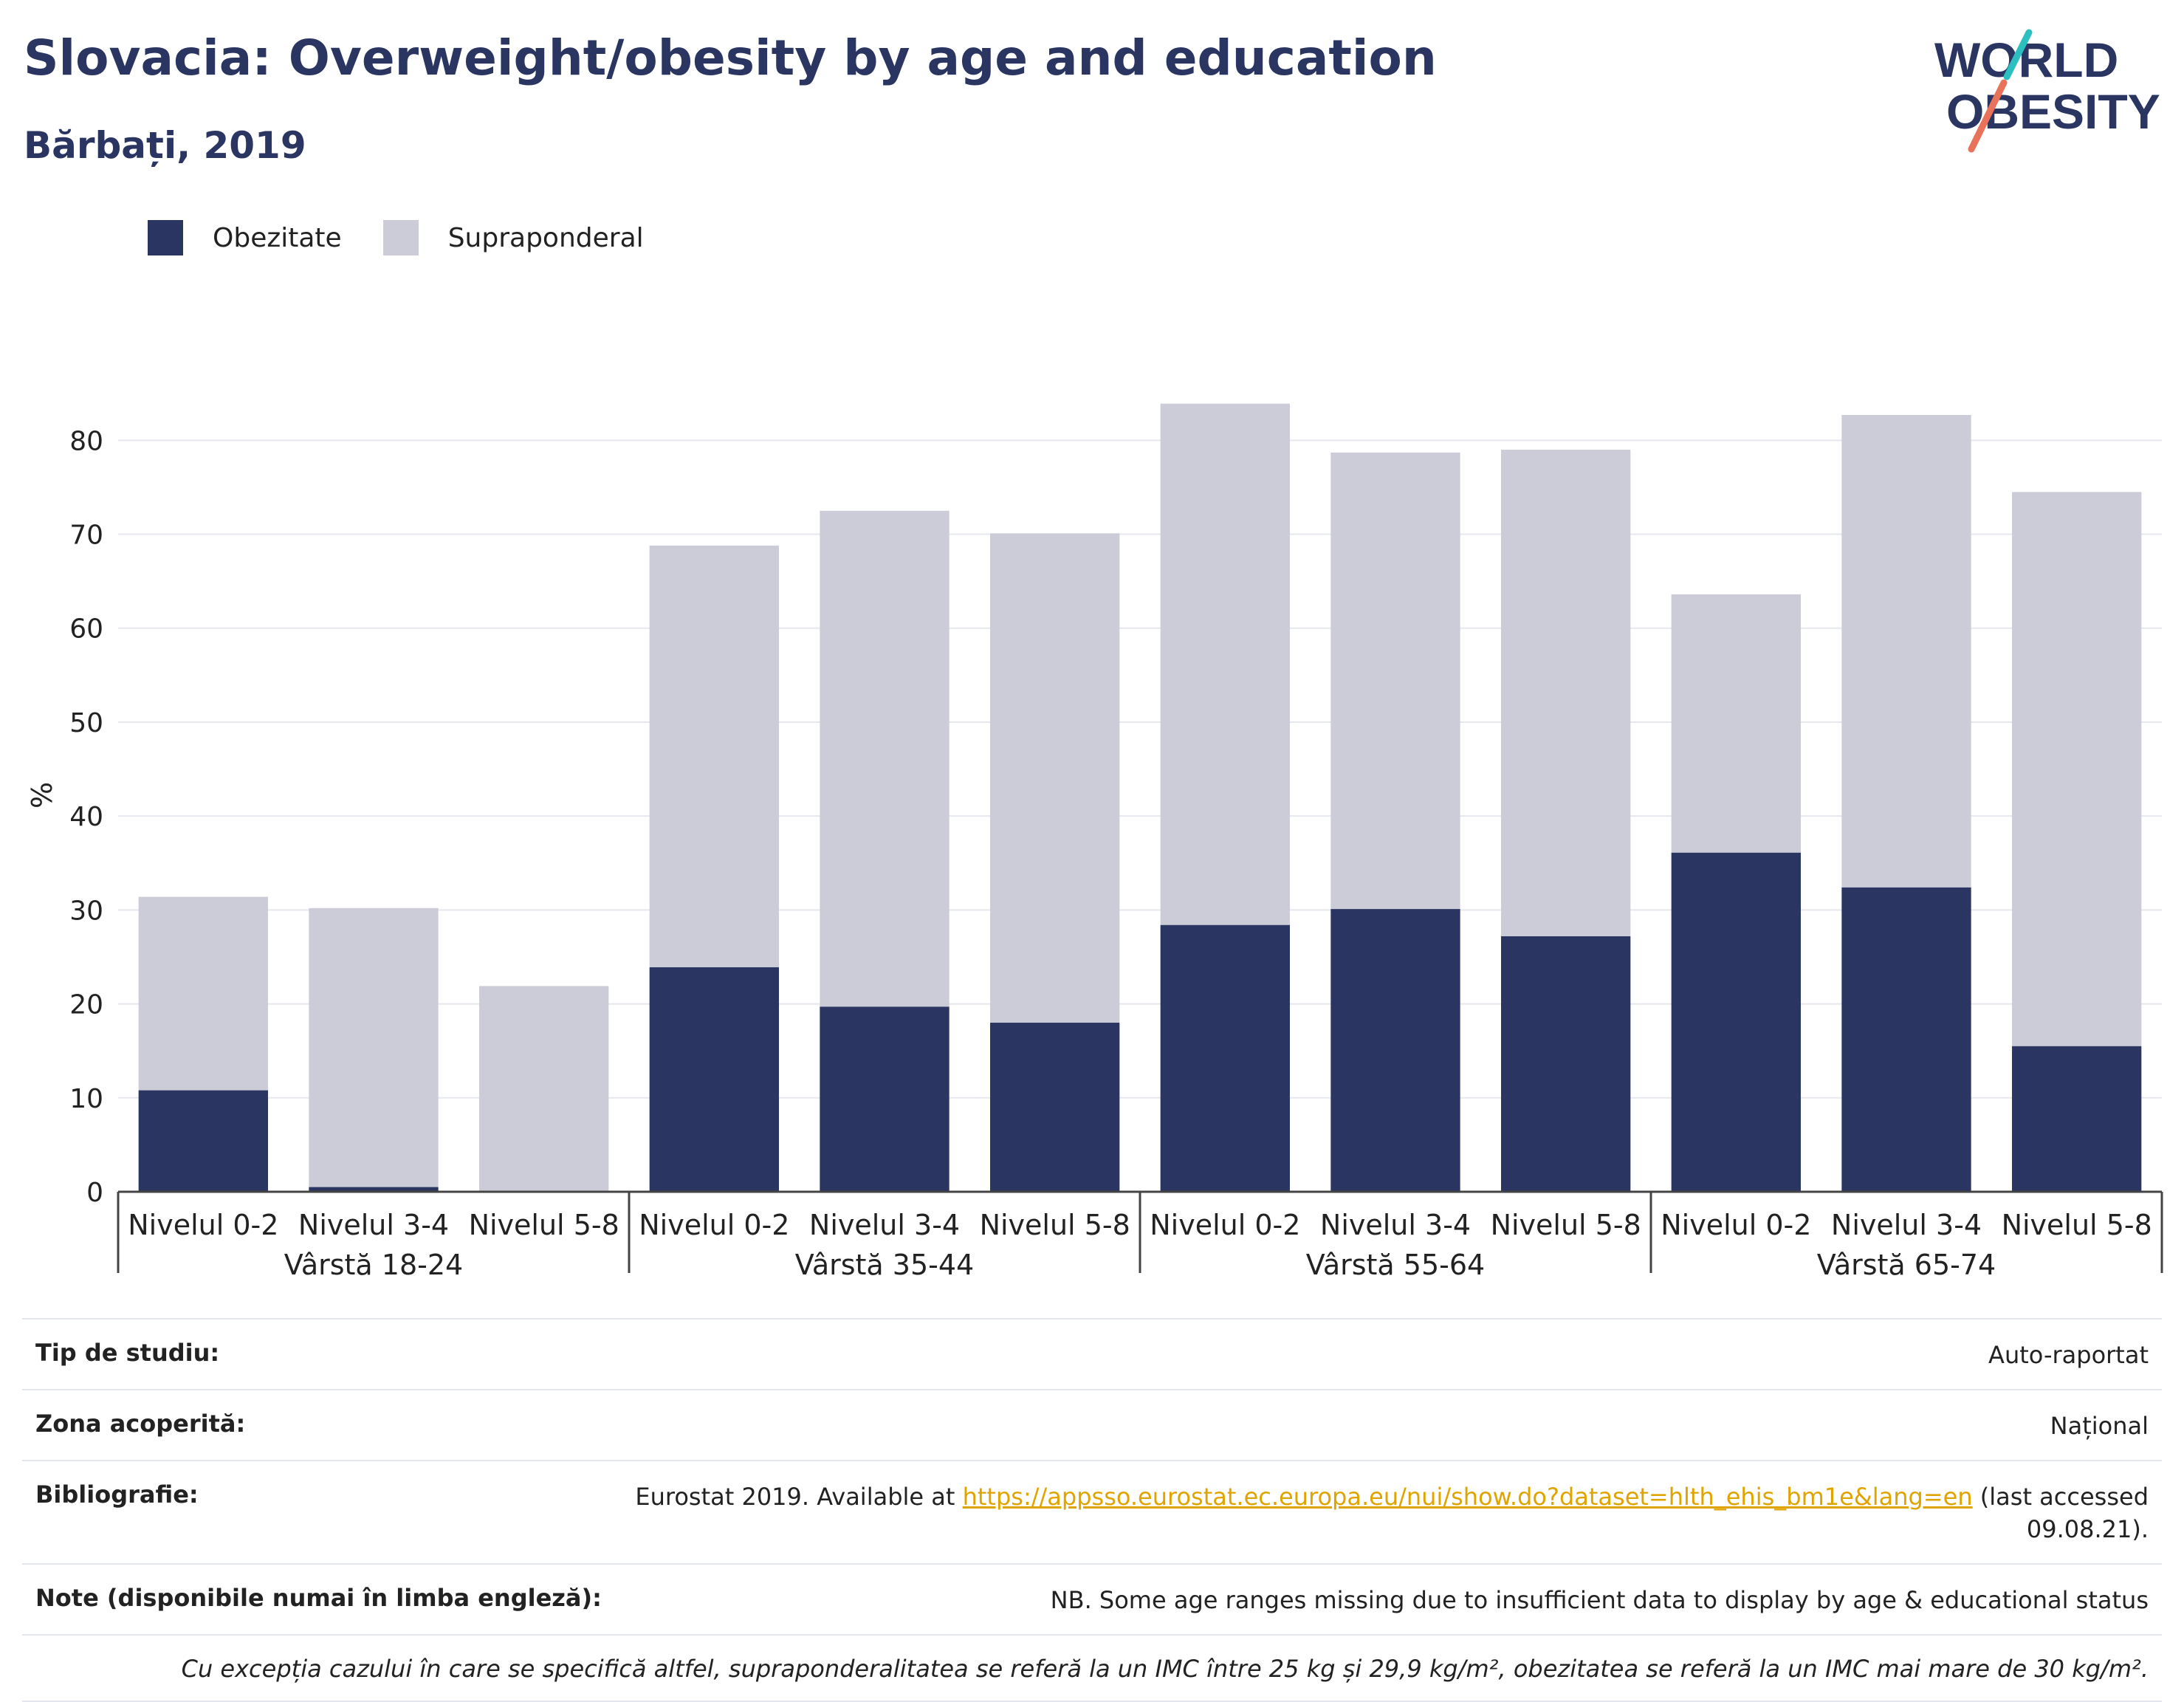 The image size is (2184, 1702). What do you see at coordinates (373, 1265) in the screenshot?
I see `group-label: Vârstă 18-24` at bounding box center [373, 1265].